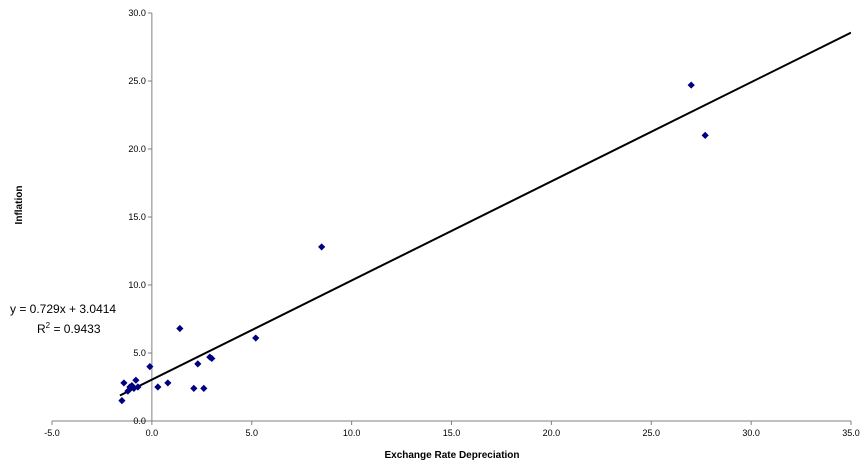 This screenshot has height=466, width=864. What do you see at coordinates (137, 285) in the screenshot?
I see `y-tick-label: 10.0` at bounding box center [137, 285].